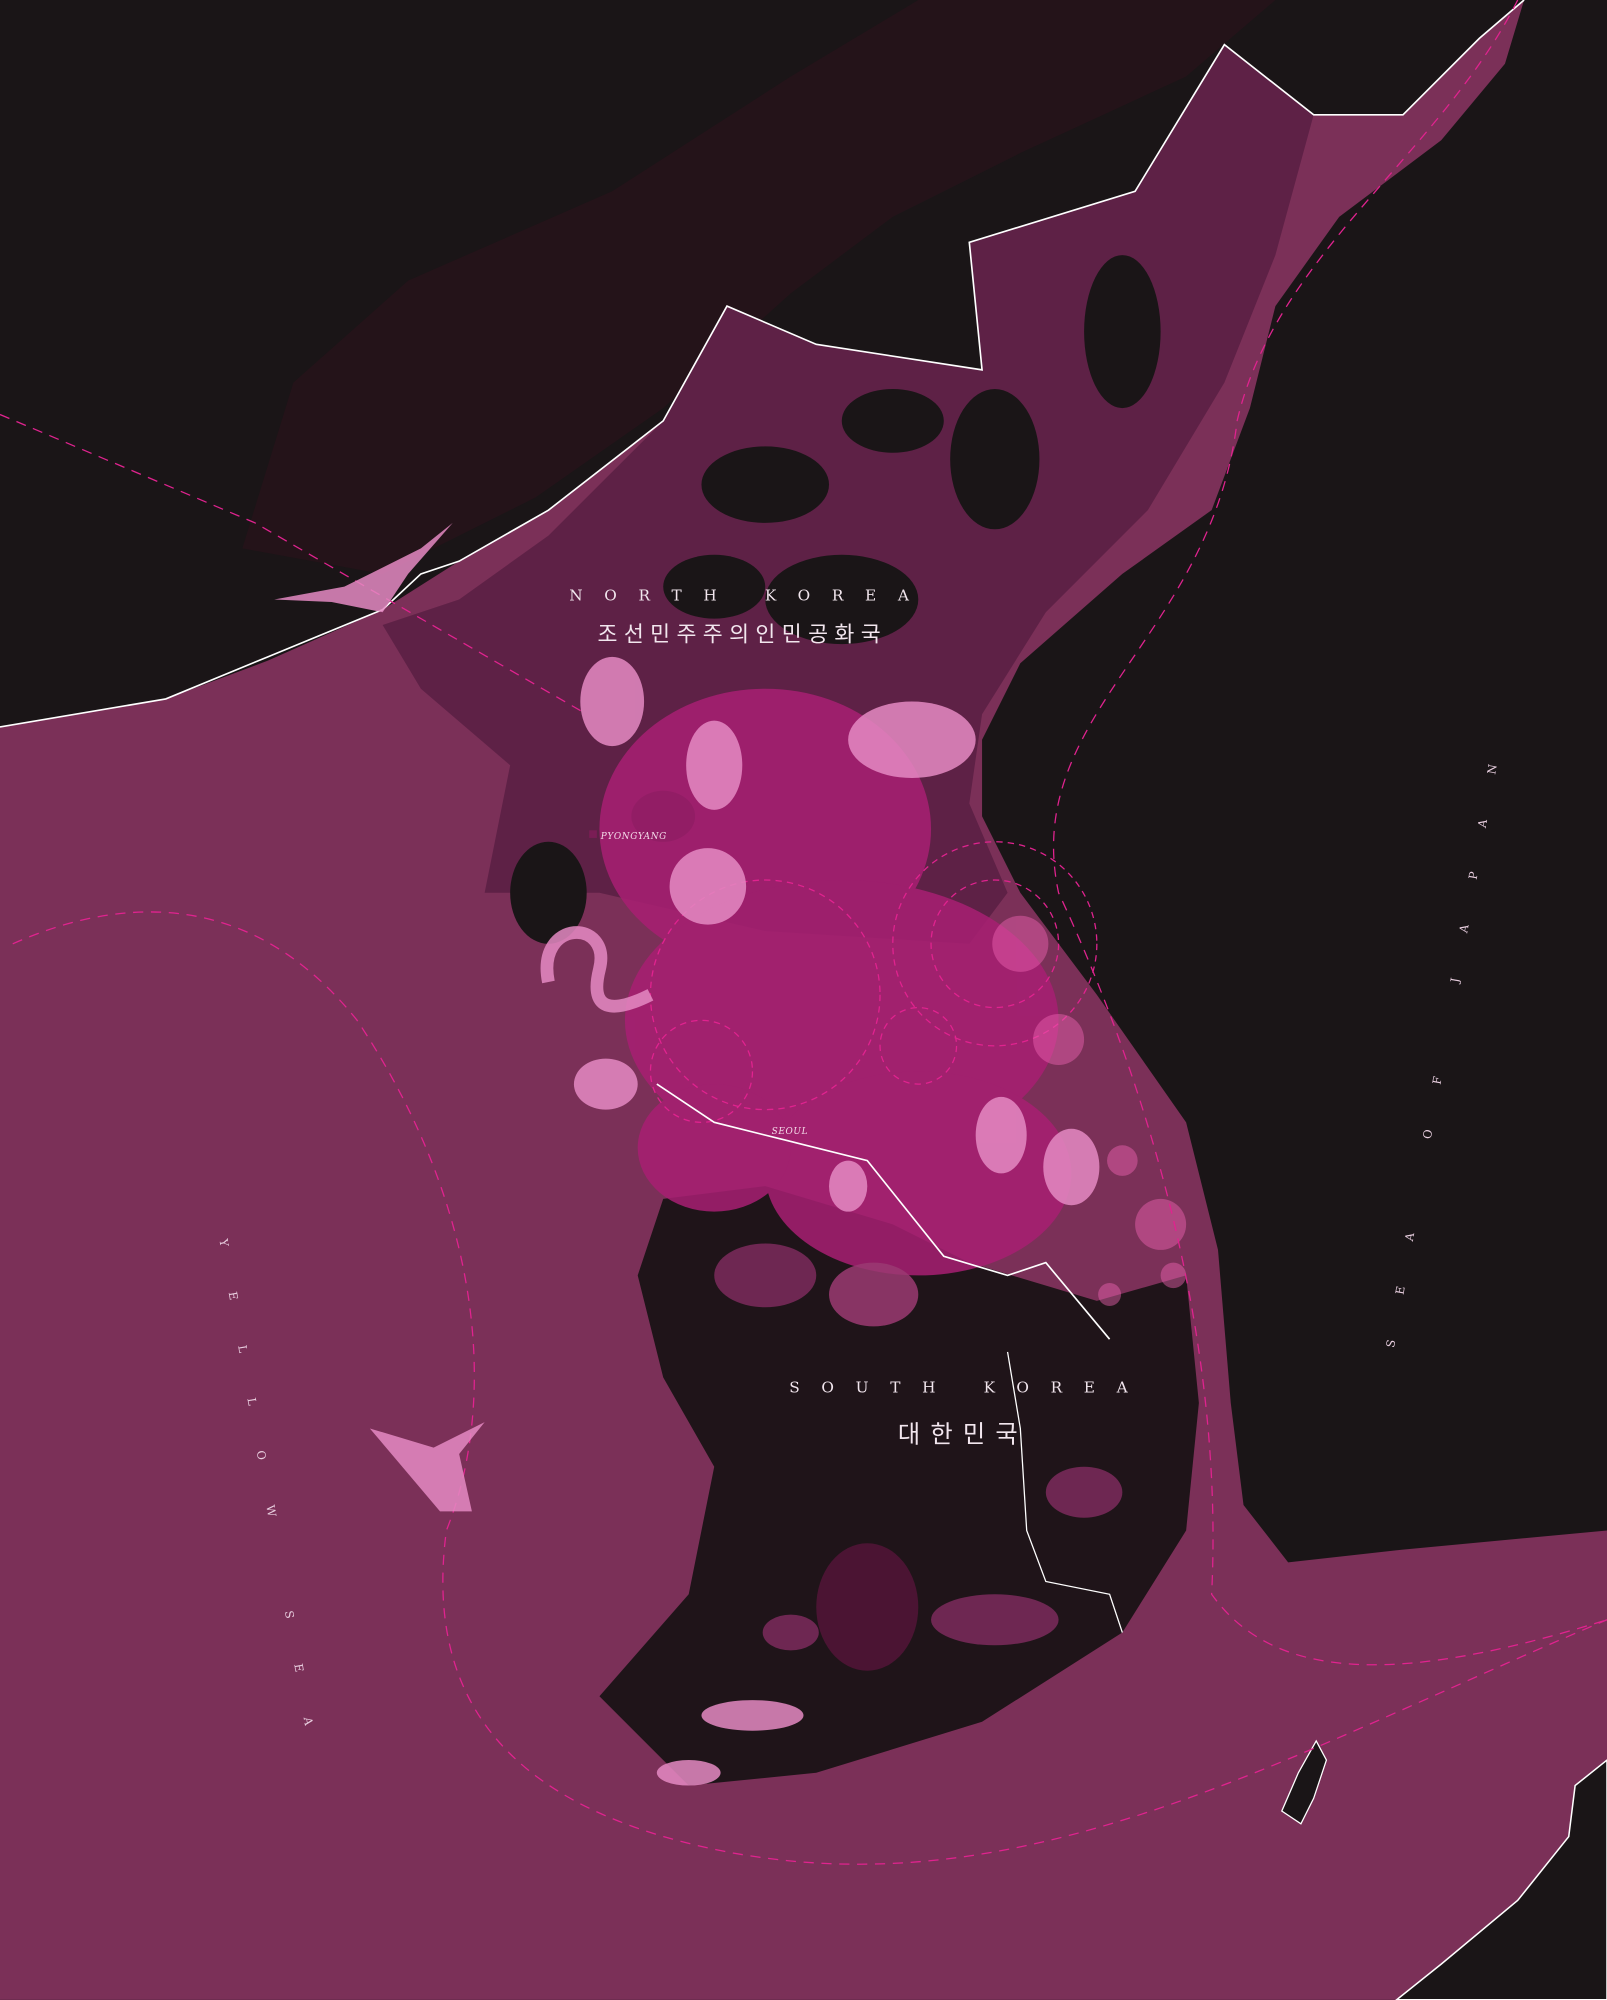  I want to click on wolf-icon, so click(612, 701).